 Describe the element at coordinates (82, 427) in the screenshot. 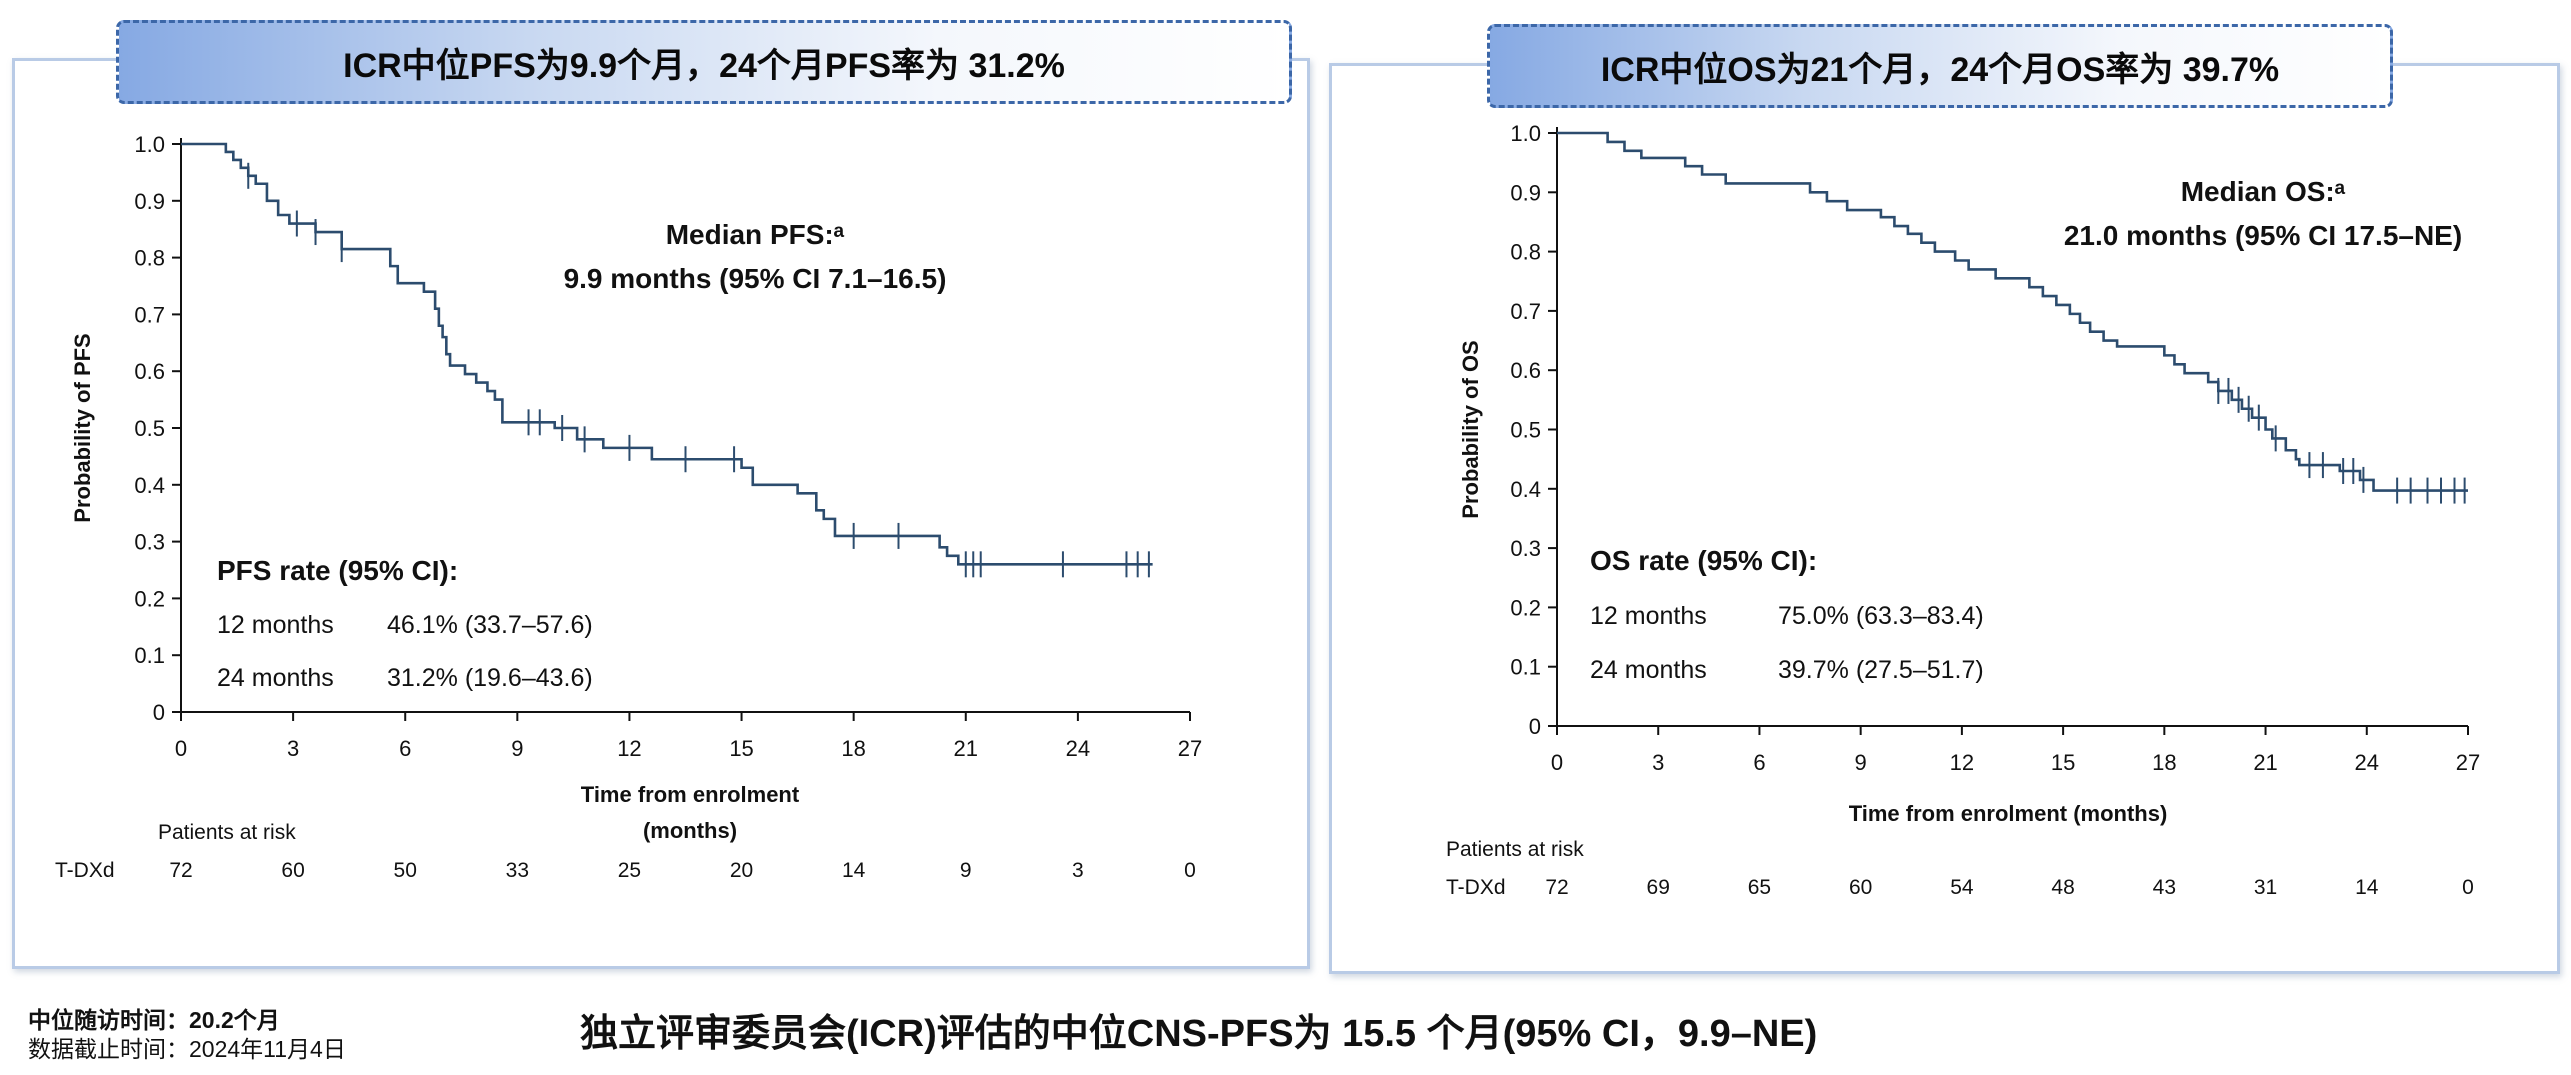

I see `y-axis-title: Probability of PFS` at that location.